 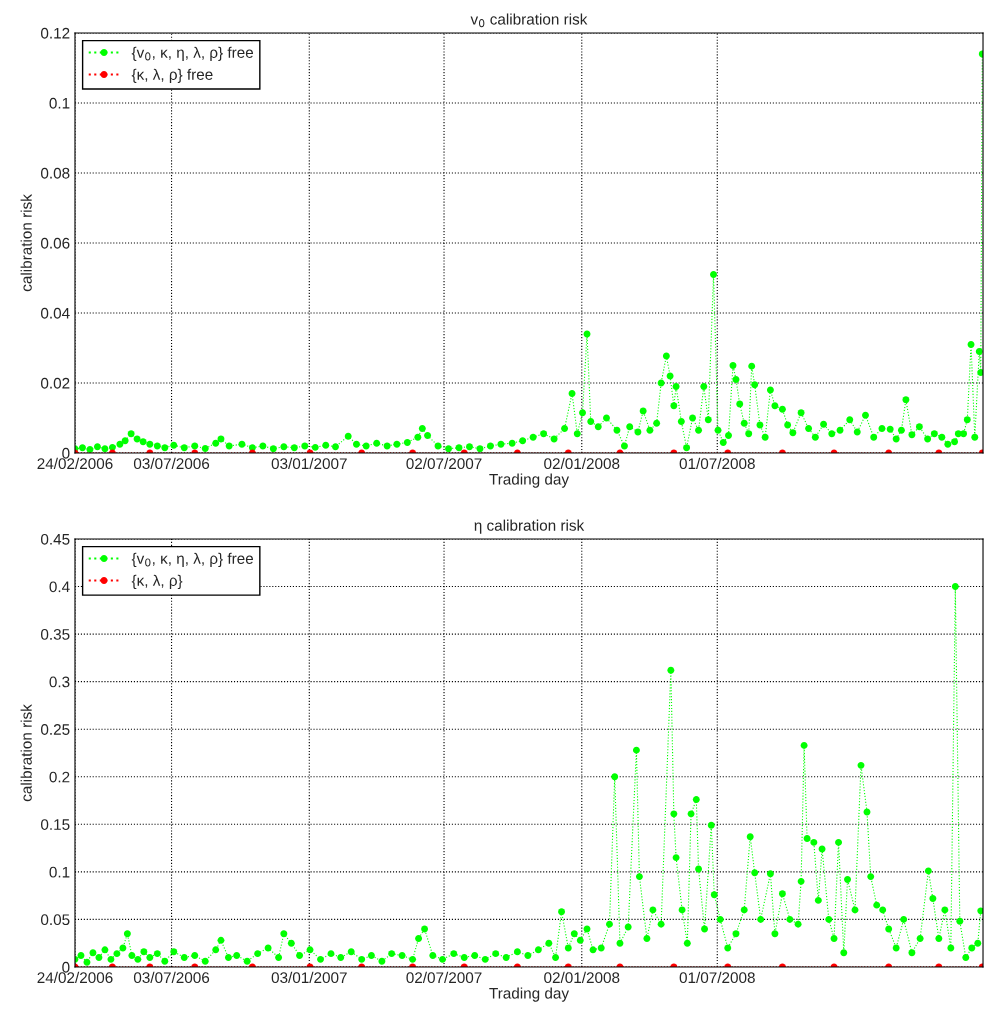 I want to click on y-tick-label: 0.3, so click(x=59, y=682).